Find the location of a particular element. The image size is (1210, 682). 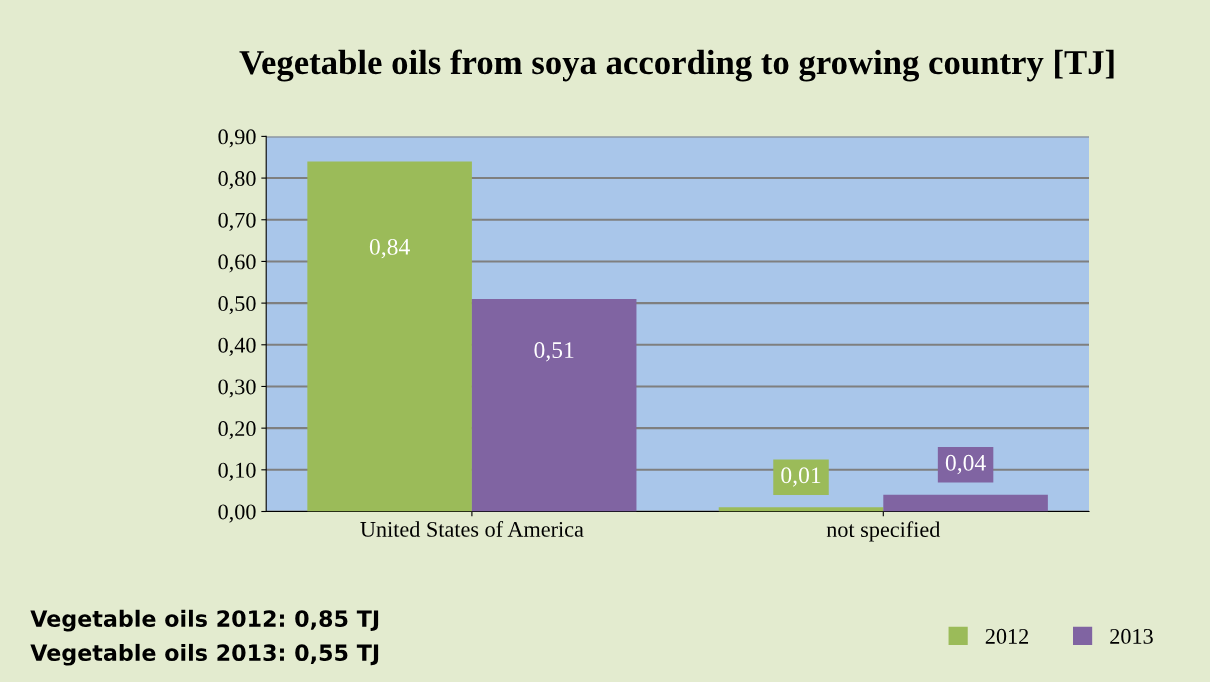

data-label: 0,04 is located at coordinates (965, 464).